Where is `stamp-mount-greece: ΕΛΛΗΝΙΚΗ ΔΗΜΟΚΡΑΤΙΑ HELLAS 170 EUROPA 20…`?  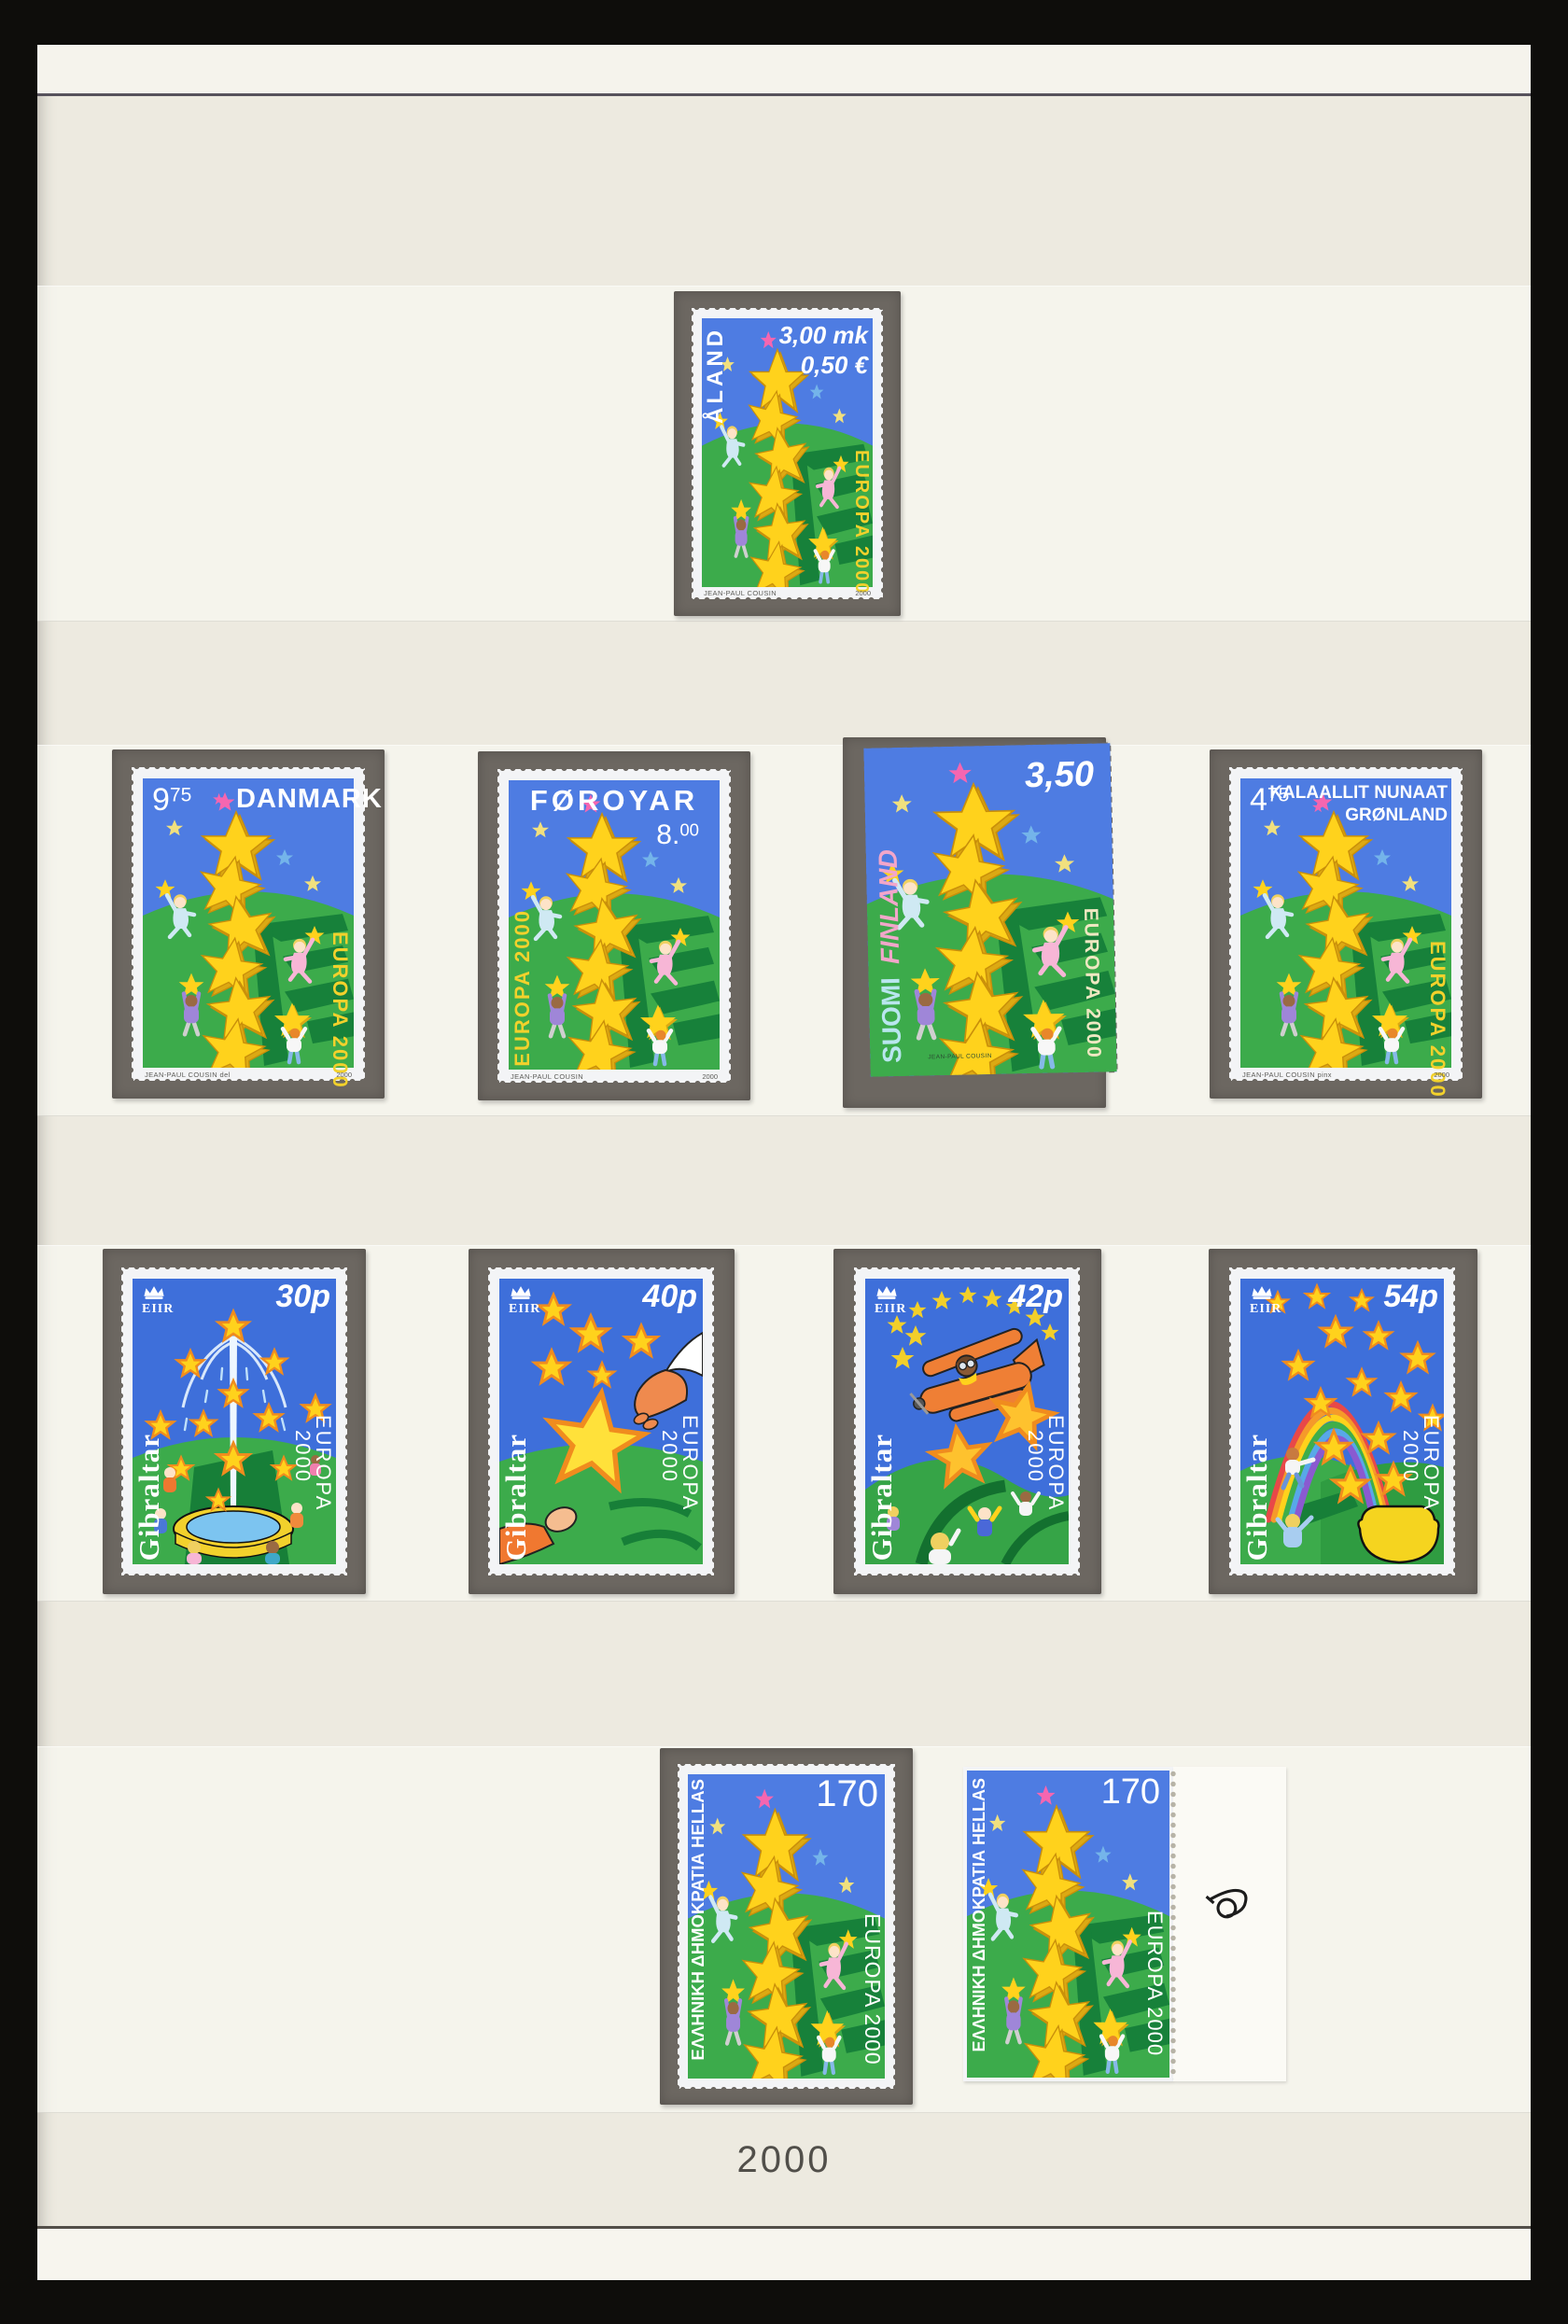
stamp-mount-greece: ΕΛΛΗΝΙΚΗ ΔΗΜΟΚΡΑΤΙΑ HELLAS 170 EUROPA 20… is located at coordinates (786, 1926).